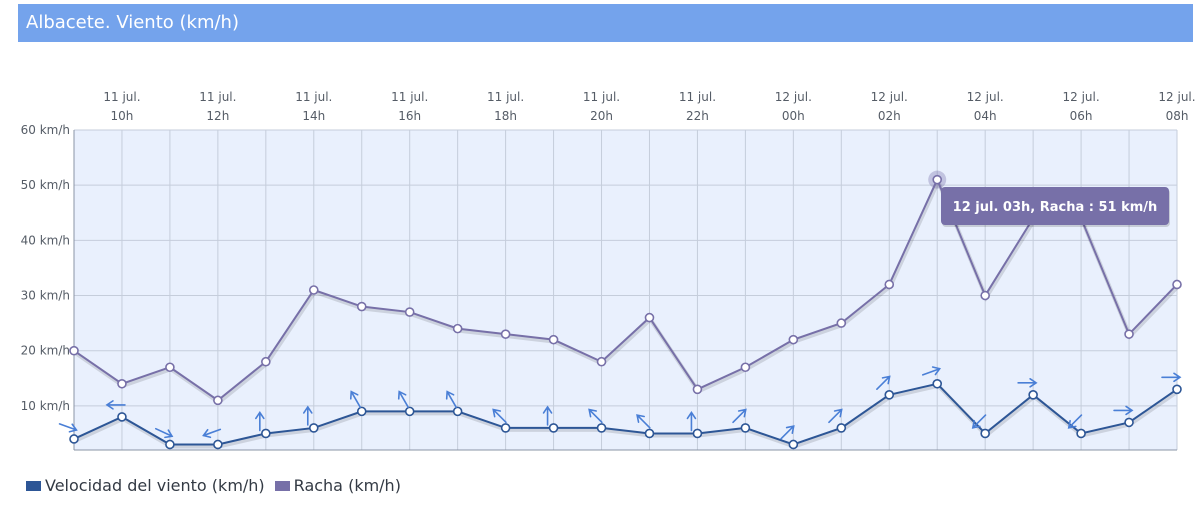 Image resolution: width=1200 pixels, height=523 pixels. I want to click on y-tick-label: 20 km/h, so click(45, 351).